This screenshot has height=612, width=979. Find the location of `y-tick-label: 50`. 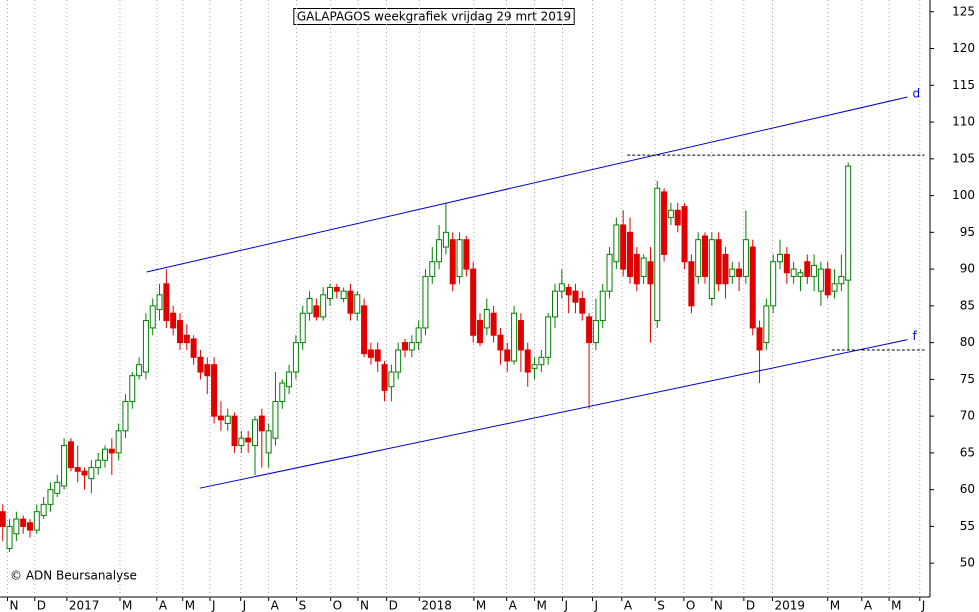

y-tick-label: 50 is located at coordinates (967, 563).